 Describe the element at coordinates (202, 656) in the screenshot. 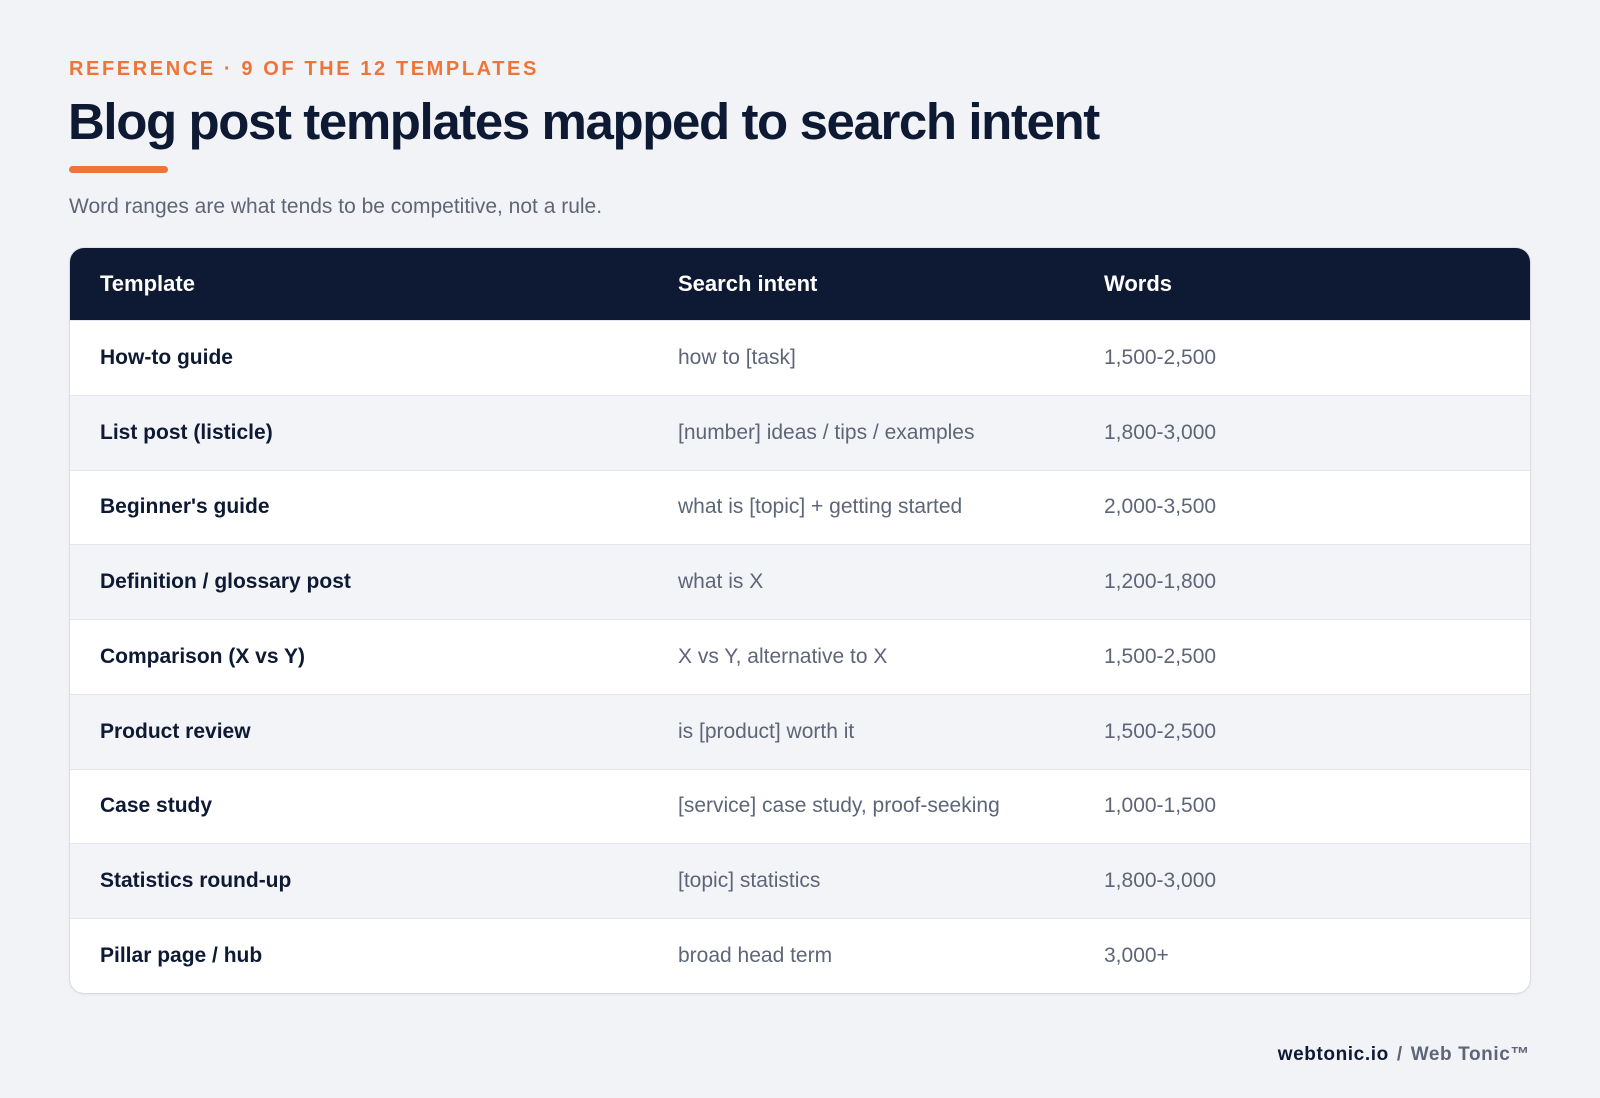

I see `template-cell: Comparison (X vs Y)` at that location.